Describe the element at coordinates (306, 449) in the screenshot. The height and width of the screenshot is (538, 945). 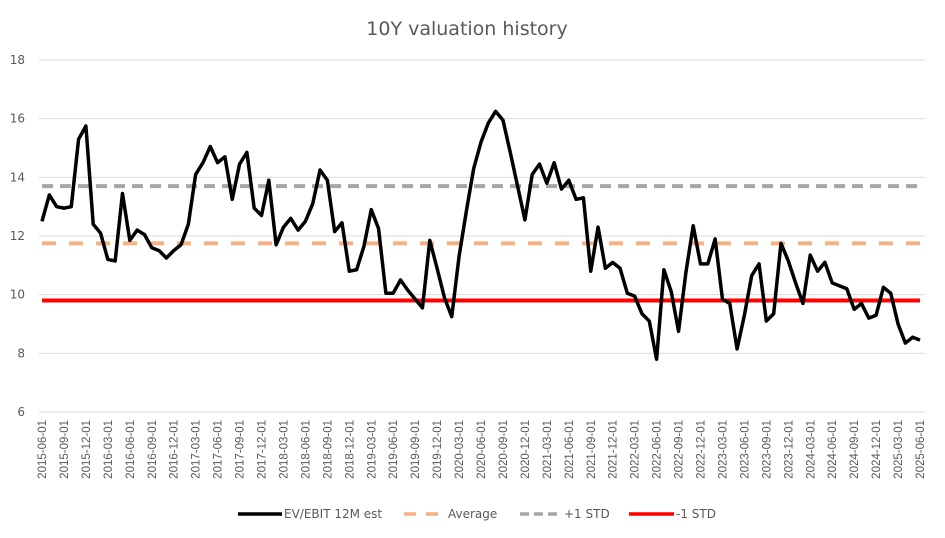
I see `x-tick-label: 2018-06-01` at that location.